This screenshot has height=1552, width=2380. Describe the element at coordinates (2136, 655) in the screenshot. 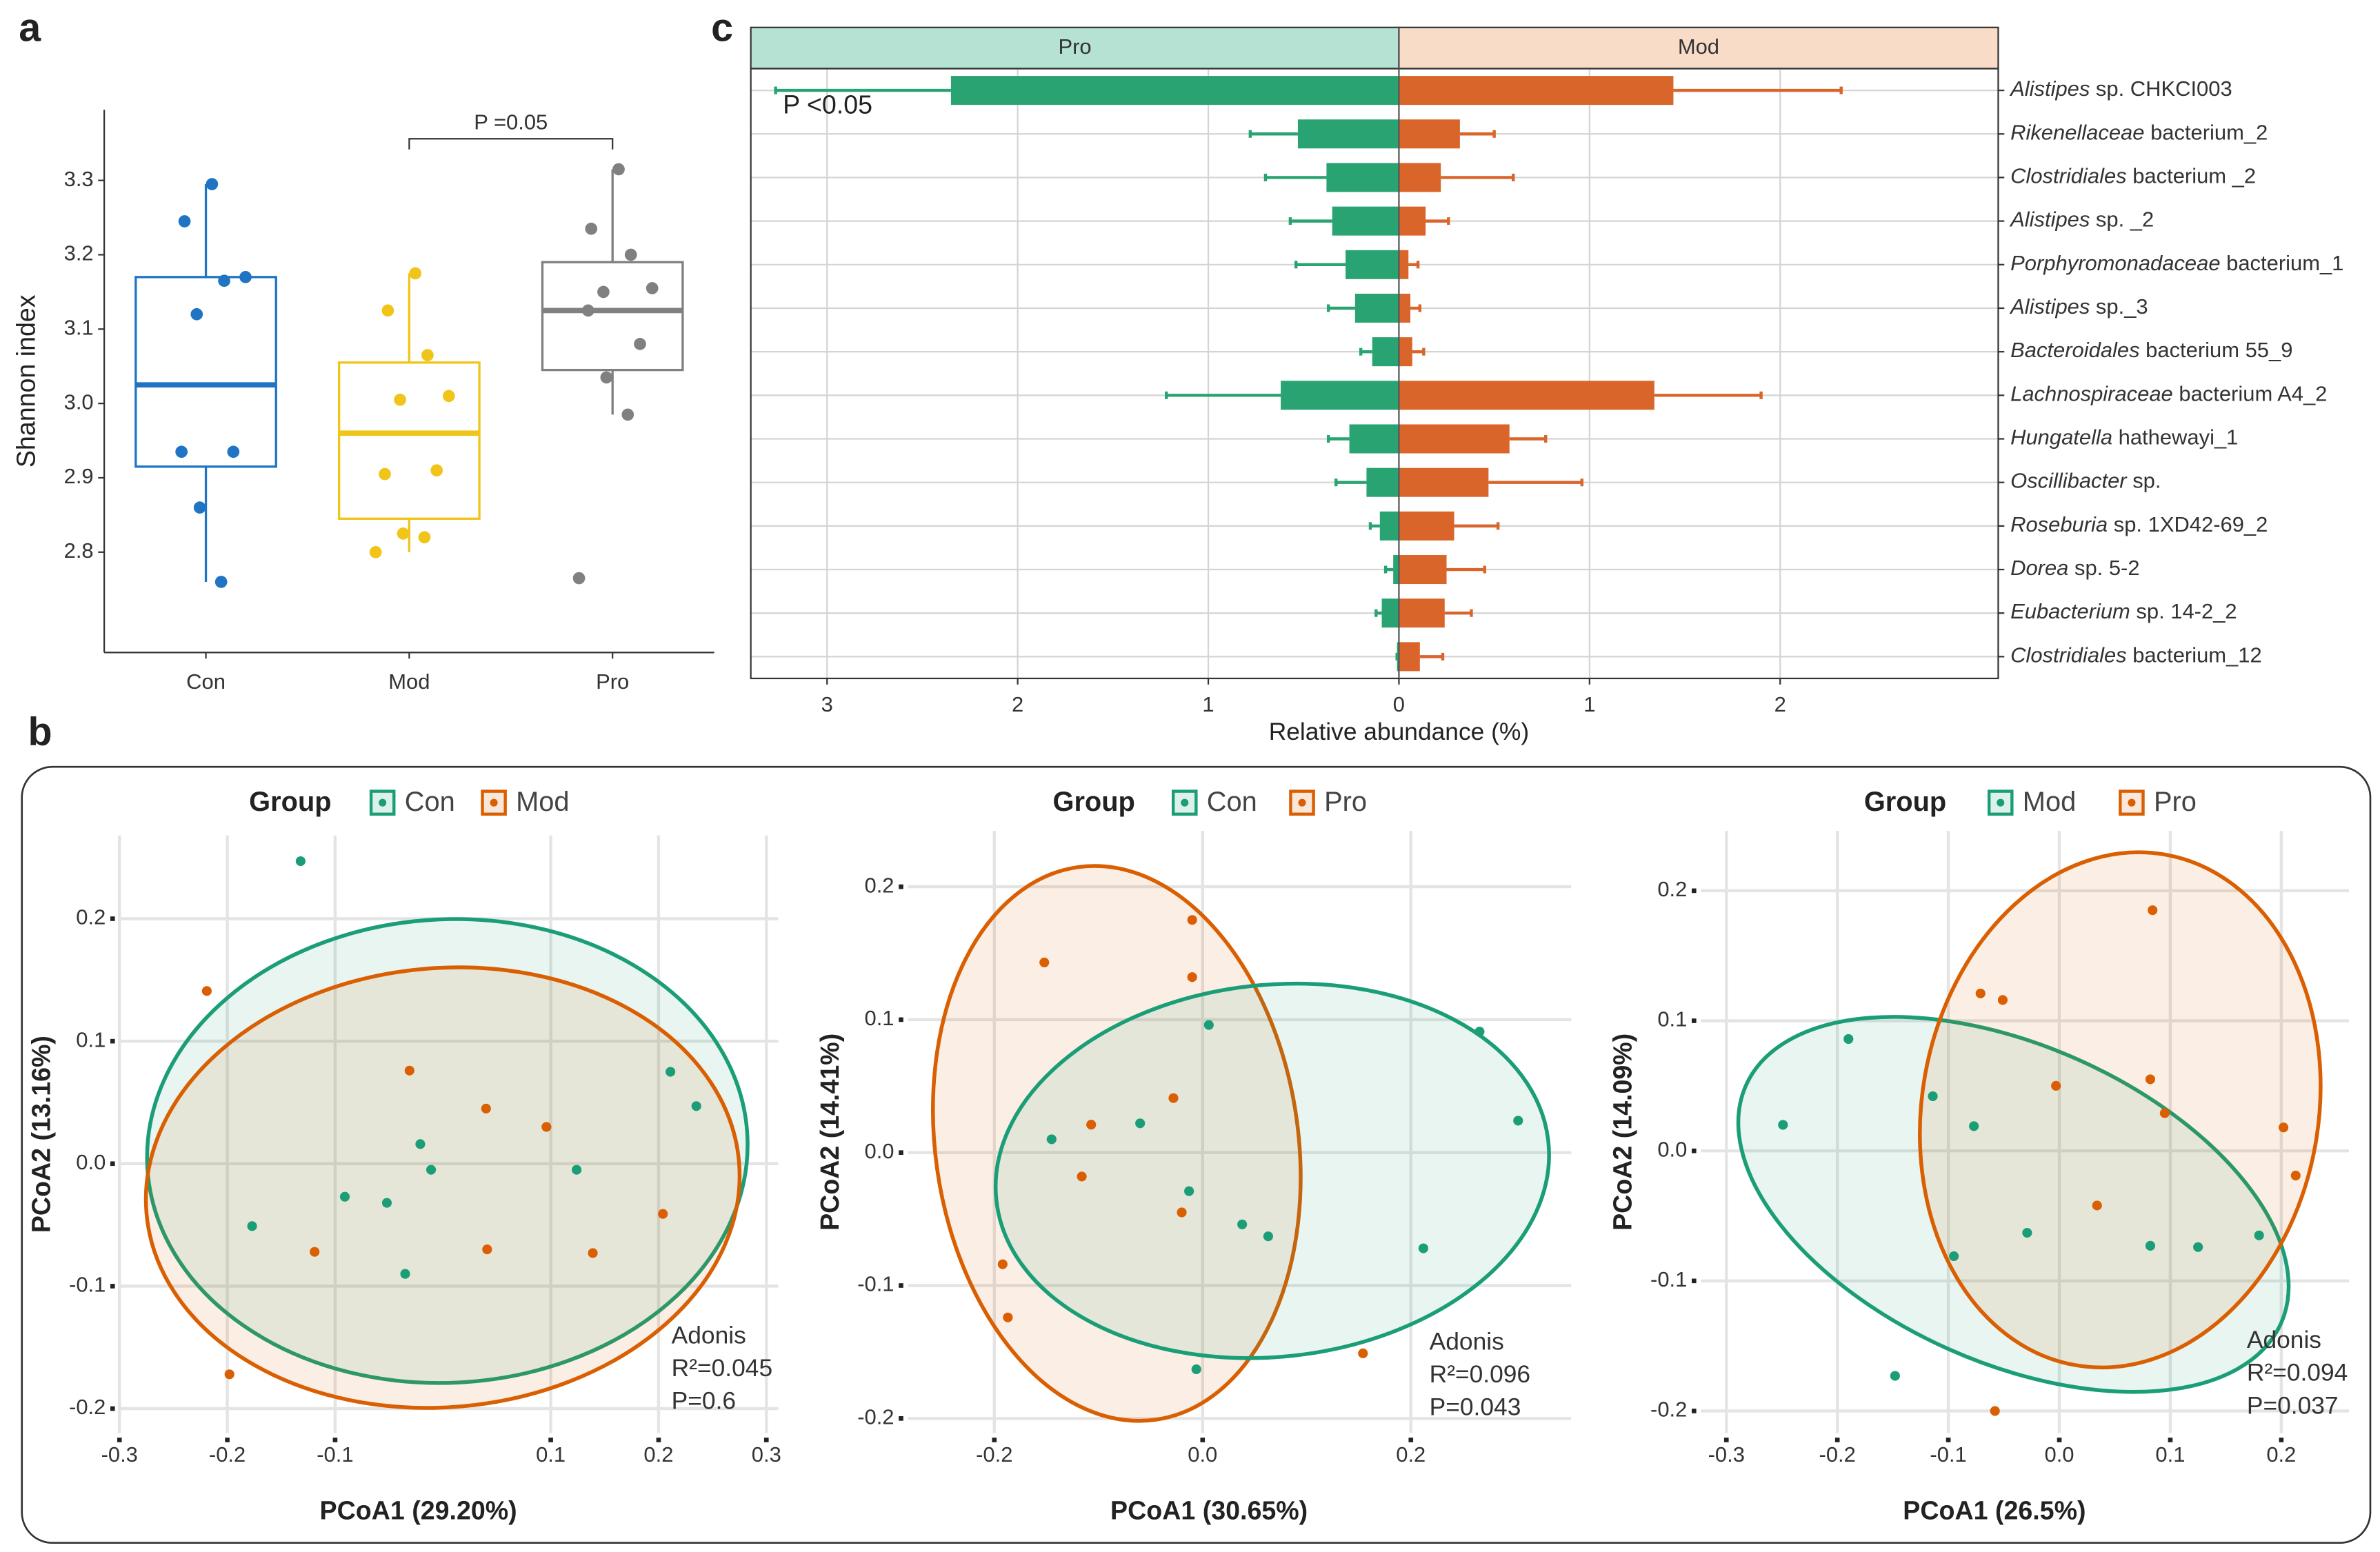

I see `category-label: Clostridiales bacterium_12` at that location.